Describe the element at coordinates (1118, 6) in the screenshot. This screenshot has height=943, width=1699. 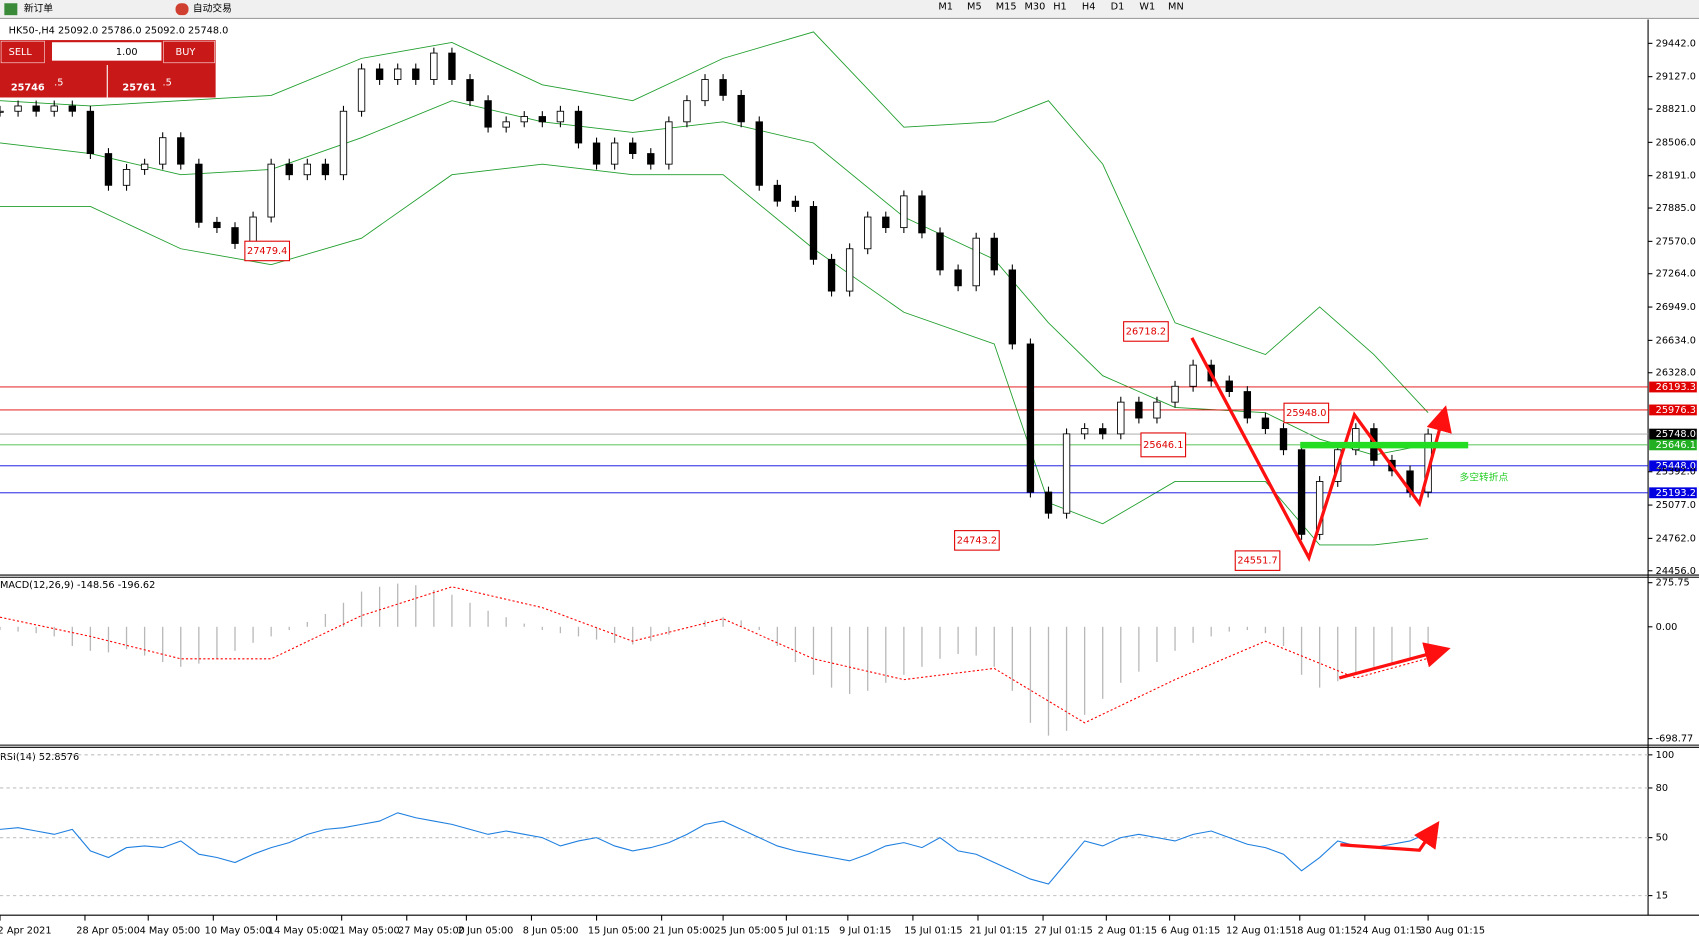
I see `timeframe-button: D1` at that location.